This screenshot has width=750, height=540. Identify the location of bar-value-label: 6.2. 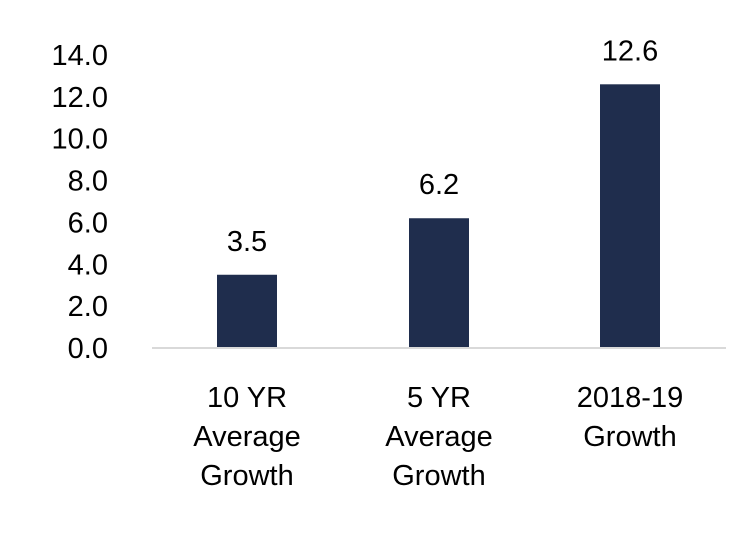
(439, 185).